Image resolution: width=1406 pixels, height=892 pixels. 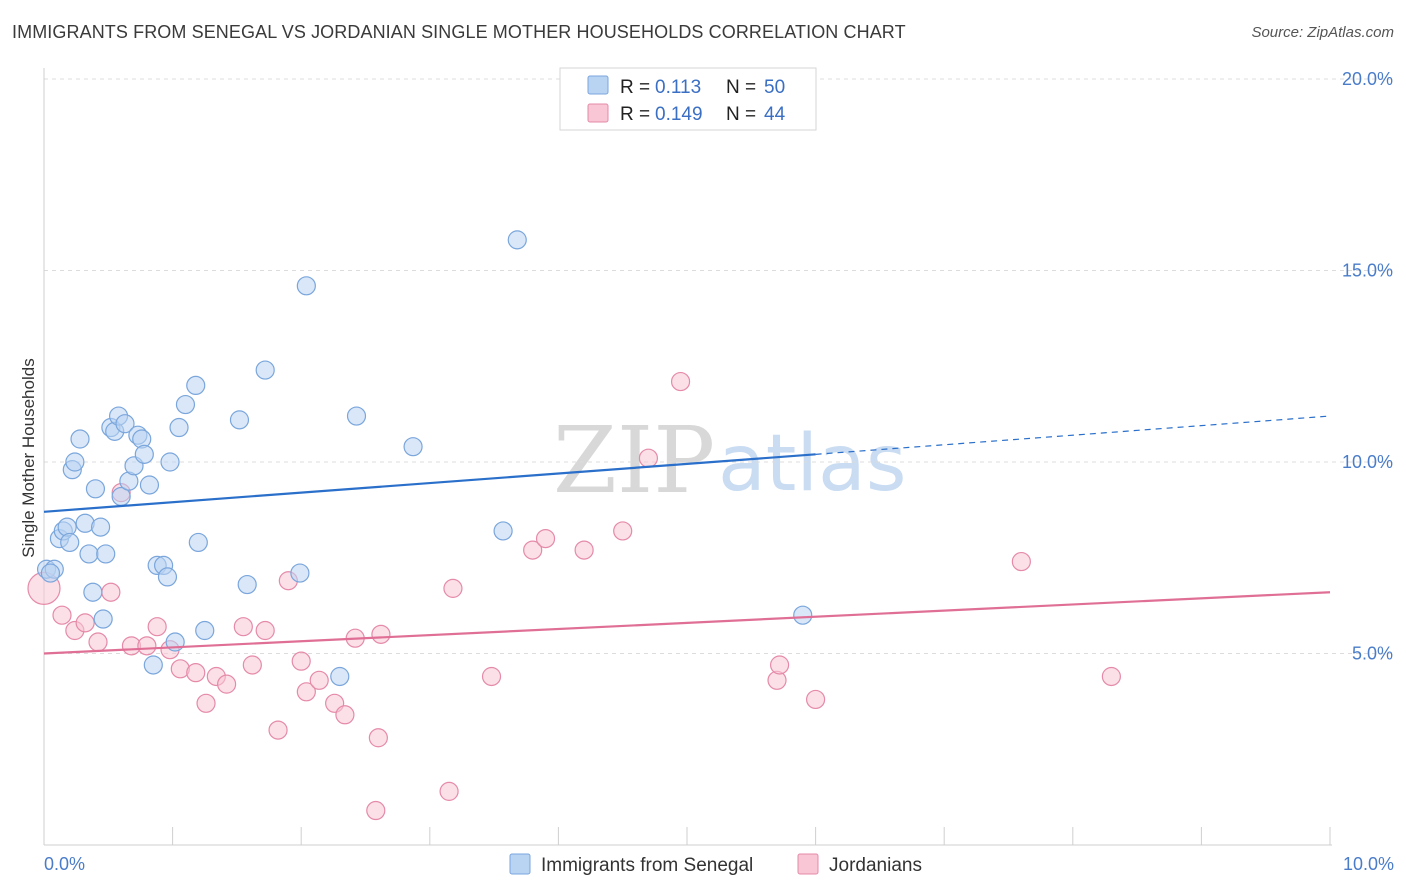 I want to click on legend-swatch-jordanians, so click(x=598, y=113).